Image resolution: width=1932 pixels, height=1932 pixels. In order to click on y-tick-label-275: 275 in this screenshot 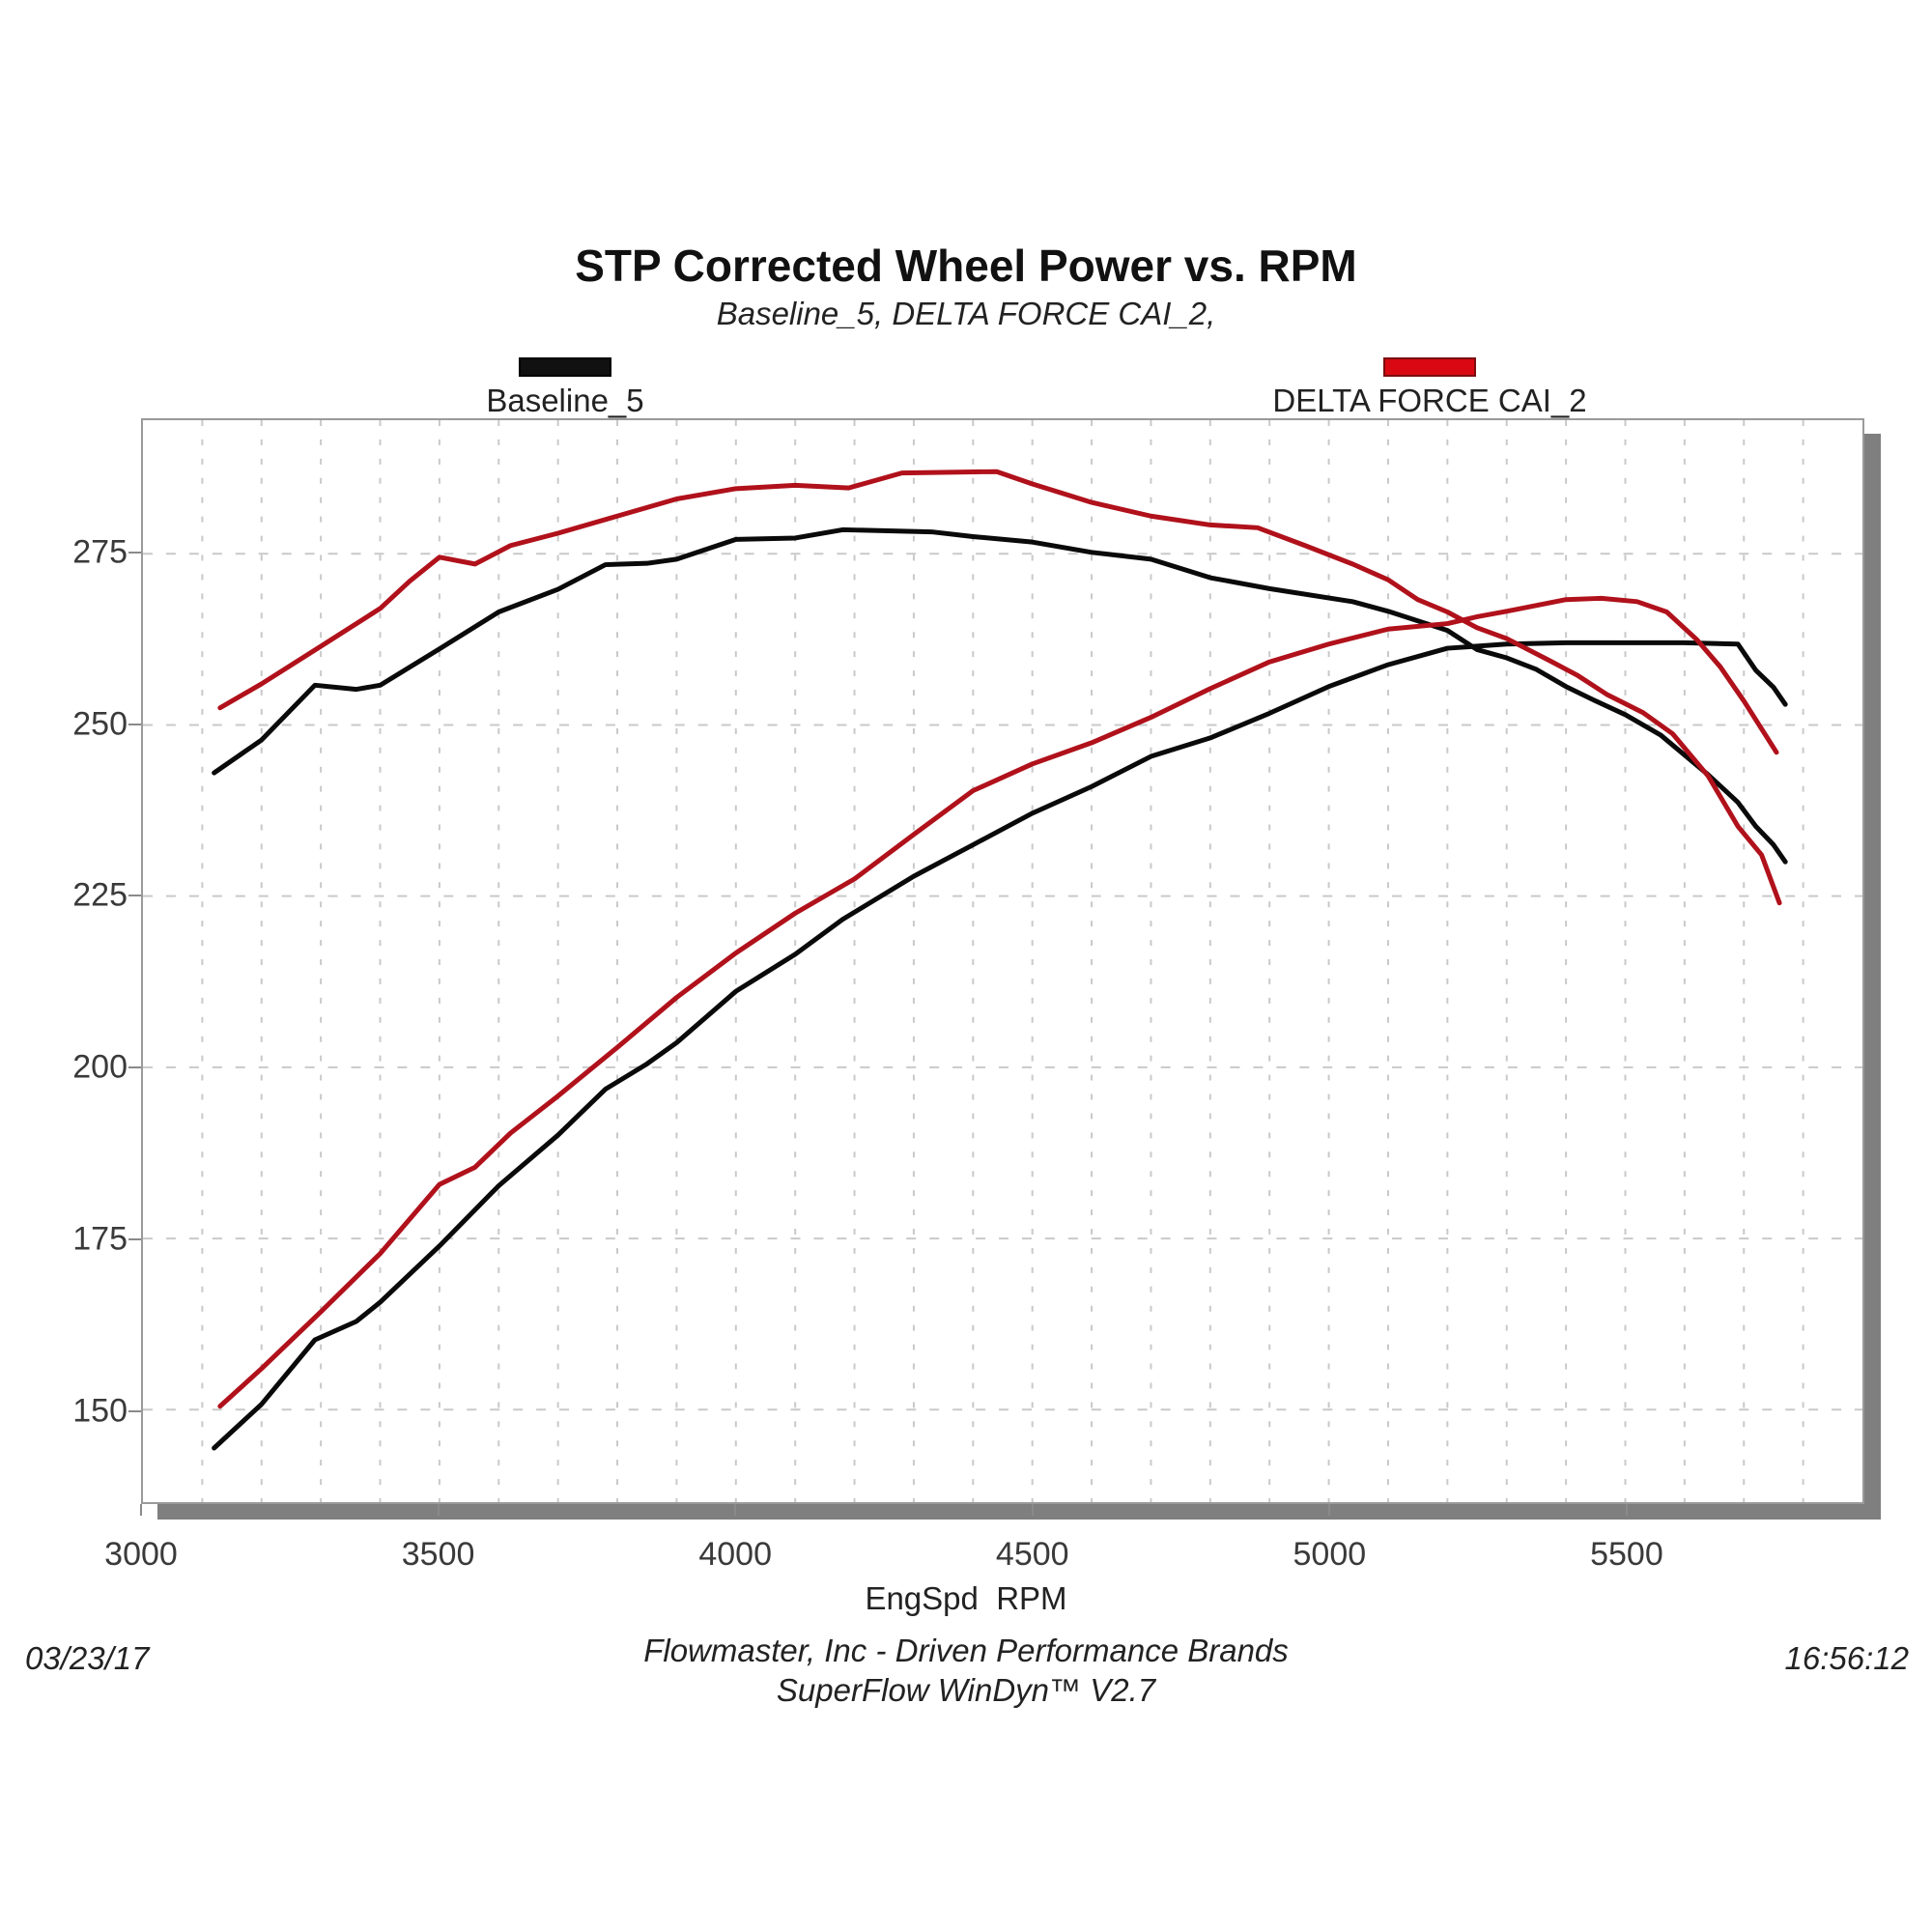, I will do `click(100, 552)`.